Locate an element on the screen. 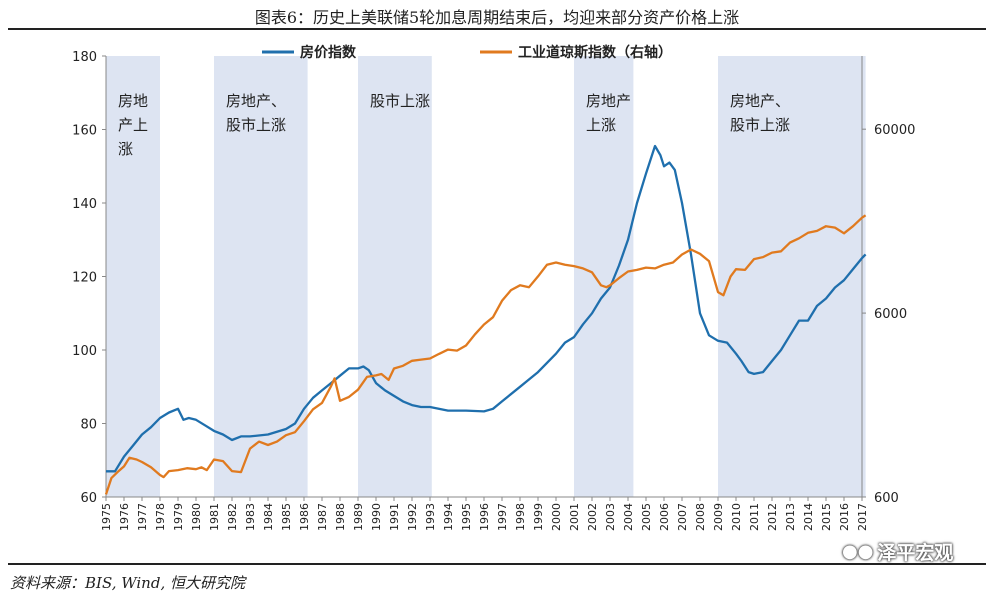  x-tick-label: 1991 is located at coordinates (394, 517).